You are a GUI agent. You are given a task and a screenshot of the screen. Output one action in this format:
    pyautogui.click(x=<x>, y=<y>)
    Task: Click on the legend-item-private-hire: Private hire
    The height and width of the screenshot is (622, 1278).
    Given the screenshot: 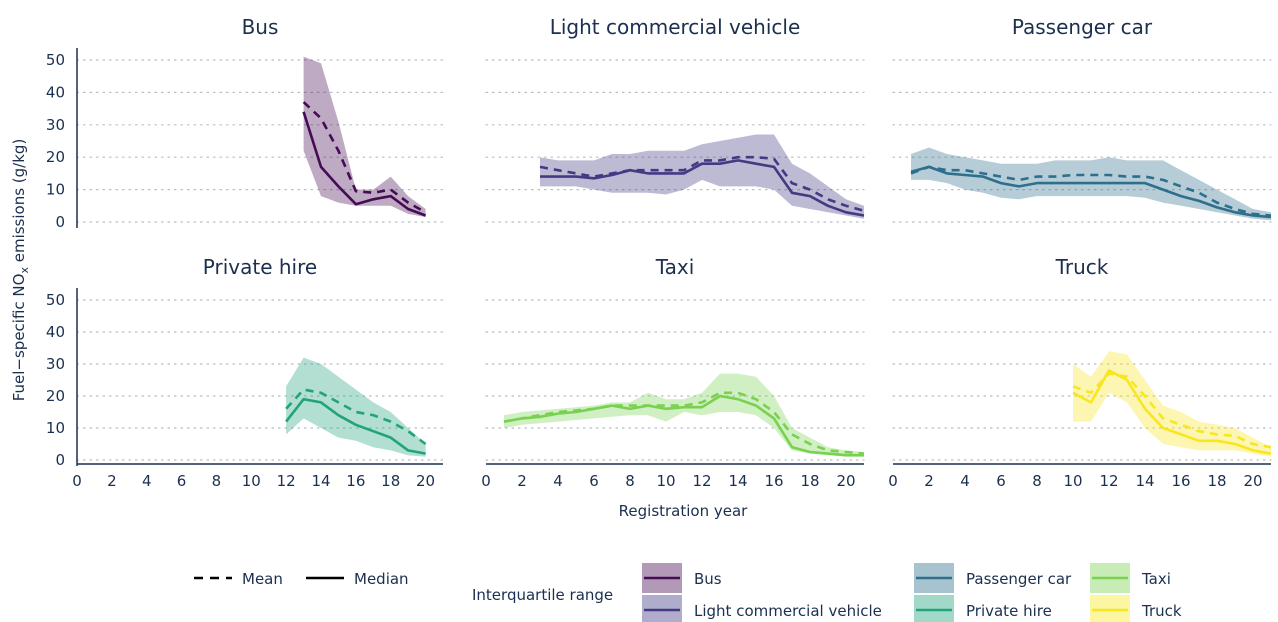 What is the action you would take?
    pyautogui.click(x=983, y=608)
    